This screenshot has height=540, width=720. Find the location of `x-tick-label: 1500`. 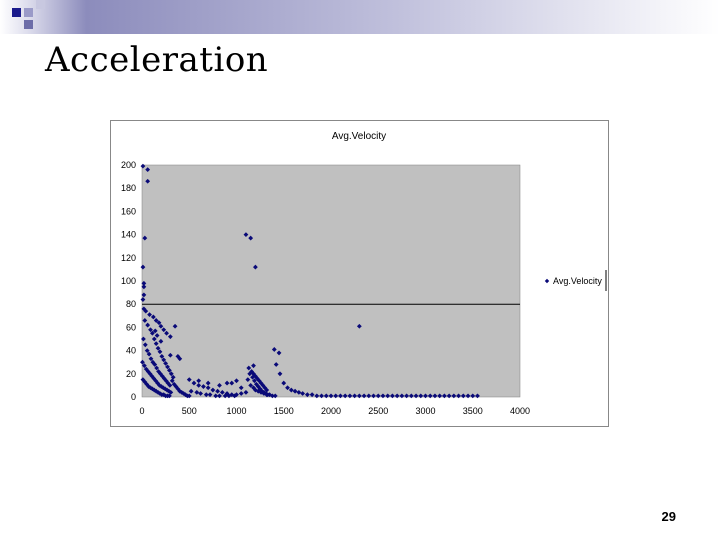

x-tick-label: 1500 is located at coordinates (284, 411).